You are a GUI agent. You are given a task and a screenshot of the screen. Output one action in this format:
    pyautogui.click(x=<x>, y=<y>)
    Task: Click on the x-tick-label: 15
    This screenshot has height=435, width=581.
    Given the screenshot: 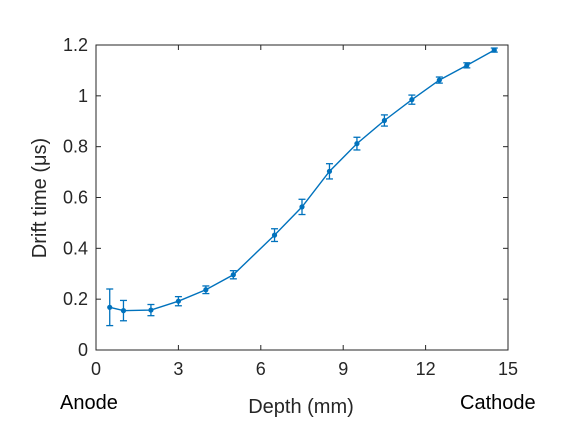 What is the action you would take?
    pyautogui.click(x=508, y=369)
    